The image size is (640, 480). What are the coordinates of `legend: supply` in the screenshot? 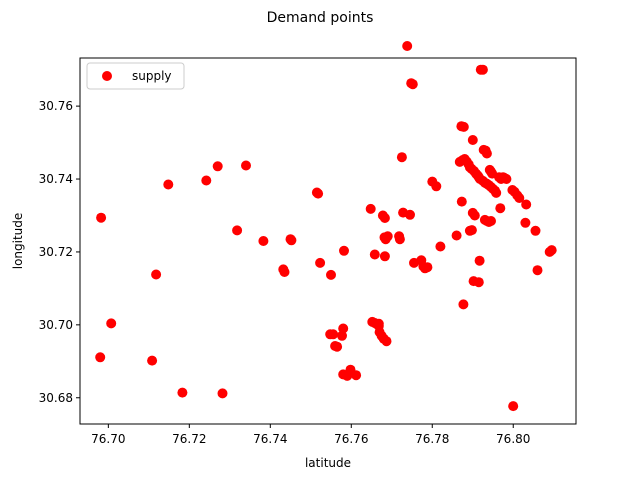 It's located at (135, 76).